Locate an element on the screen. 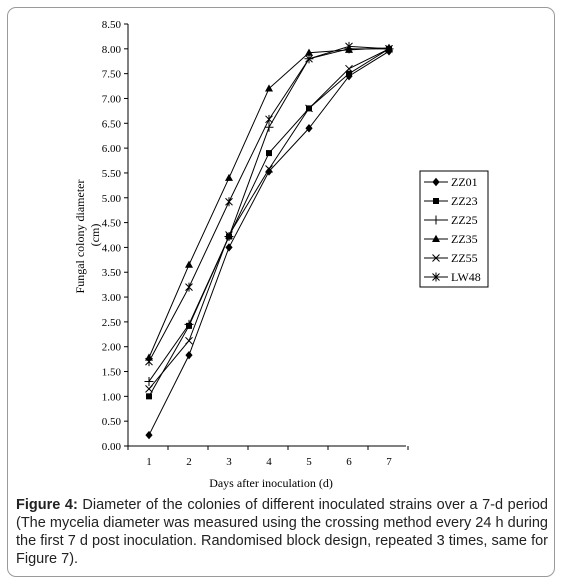 This screenshot has width=562, height=584. legend-item: ZZ23 is located at coordinates (451, 201).